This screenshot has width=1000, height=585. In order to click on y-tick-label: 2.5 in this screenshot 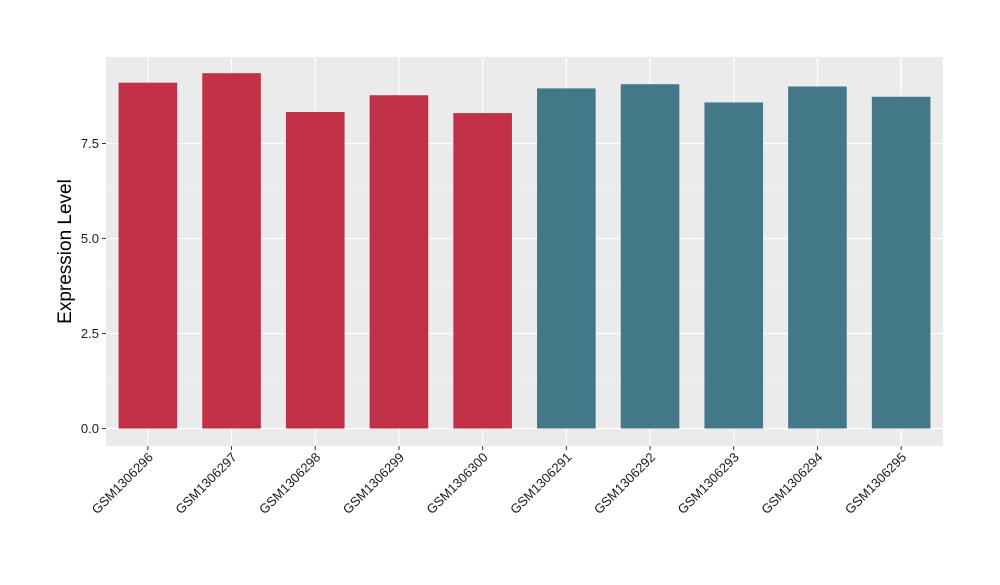, I will do `click(90, 333)`.